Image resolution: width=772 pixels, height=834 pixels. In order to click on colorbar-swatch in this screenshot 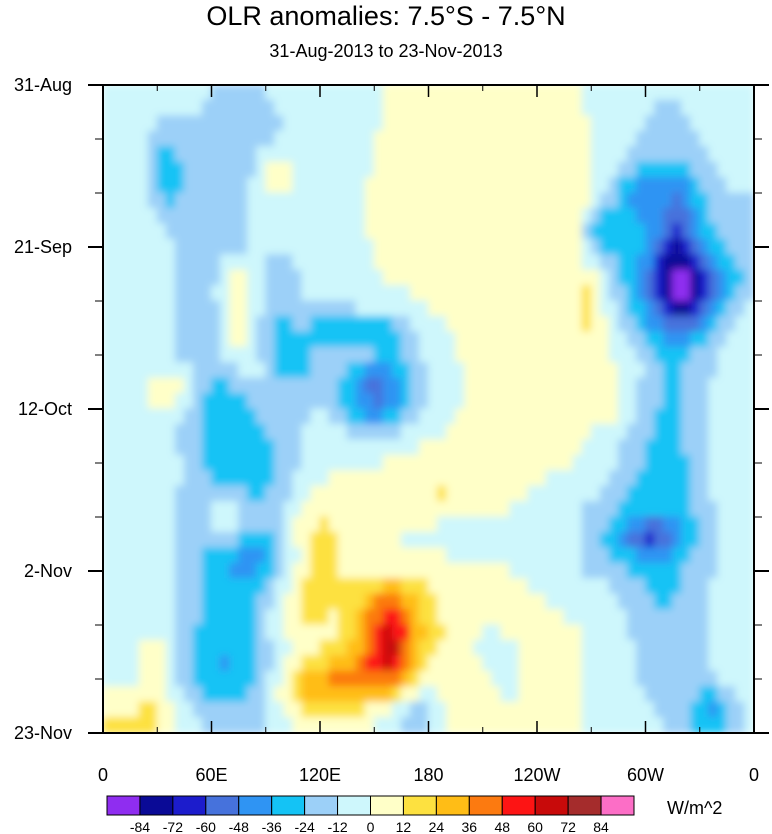, I will do `click(354, 805)`.